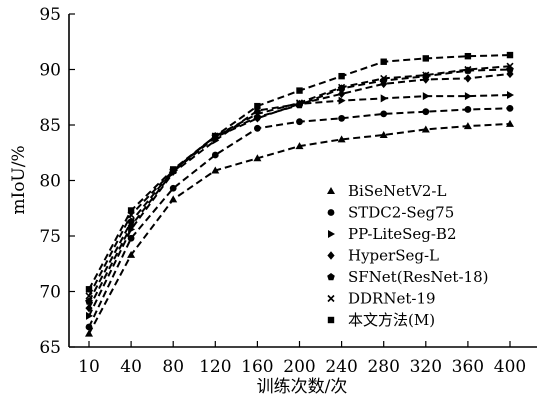 The image size is (540, 405). What do you see at coordinates (302, 387) in the screenshot?
I see `x-axis-title: 训练次数/次` at bounding box center [302, 387].